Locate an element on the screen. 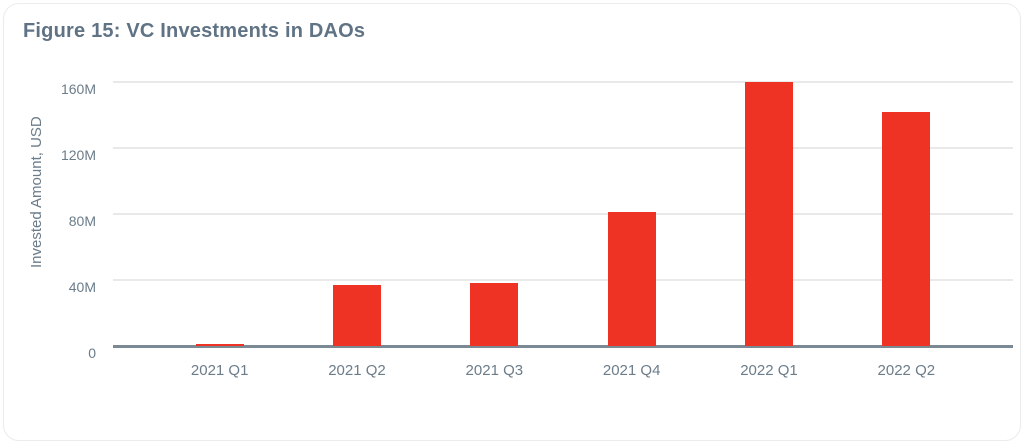 The height and width of the screenshot is (441, 1034). bar-slot-2022-q1 is located at coordinates (768, 214).